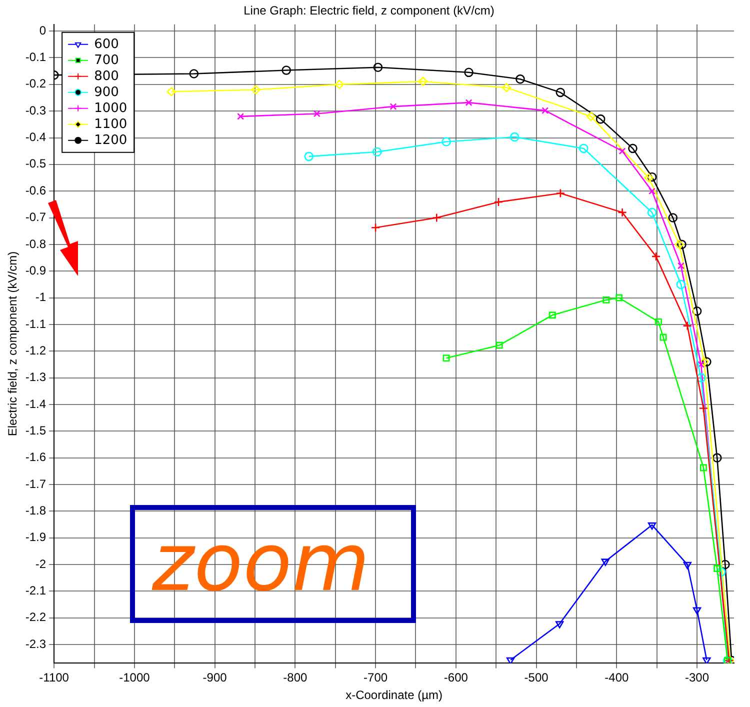 This screenshot has width=750, height=707. Describe the element at coordinates (40, 563) in the screenshot. I see `y-tick-label: -2` at that location.